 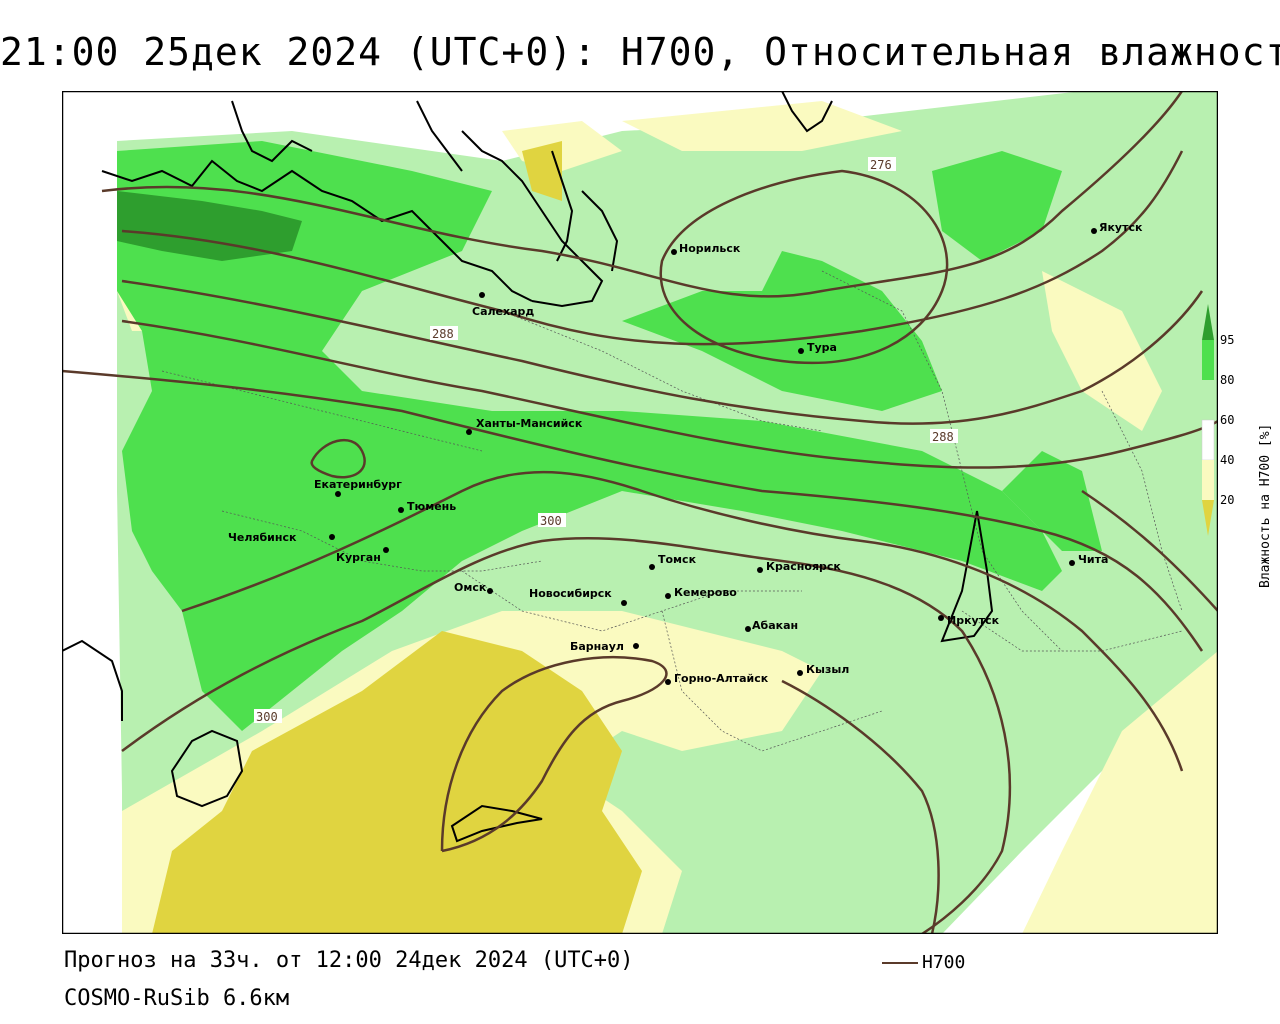 I want to click on colorbar-tick: 80, so click(x=1227, y=380).